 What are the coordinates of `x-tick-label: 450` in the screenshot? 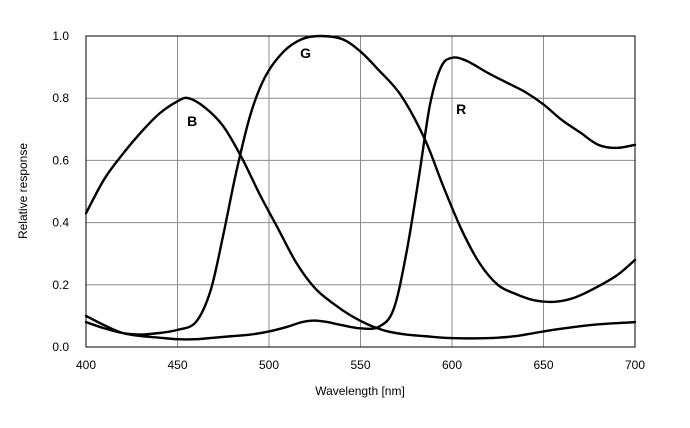 It's located at (177, 365).